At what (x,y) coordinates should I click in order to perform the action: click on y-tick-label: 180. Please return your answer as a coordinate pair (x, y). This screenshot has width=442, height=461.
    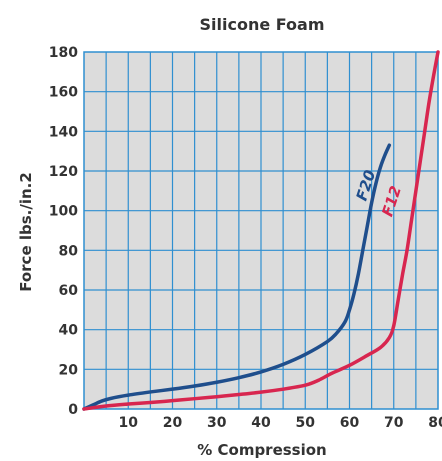
    Looking at the image, I should click on (63, 53).